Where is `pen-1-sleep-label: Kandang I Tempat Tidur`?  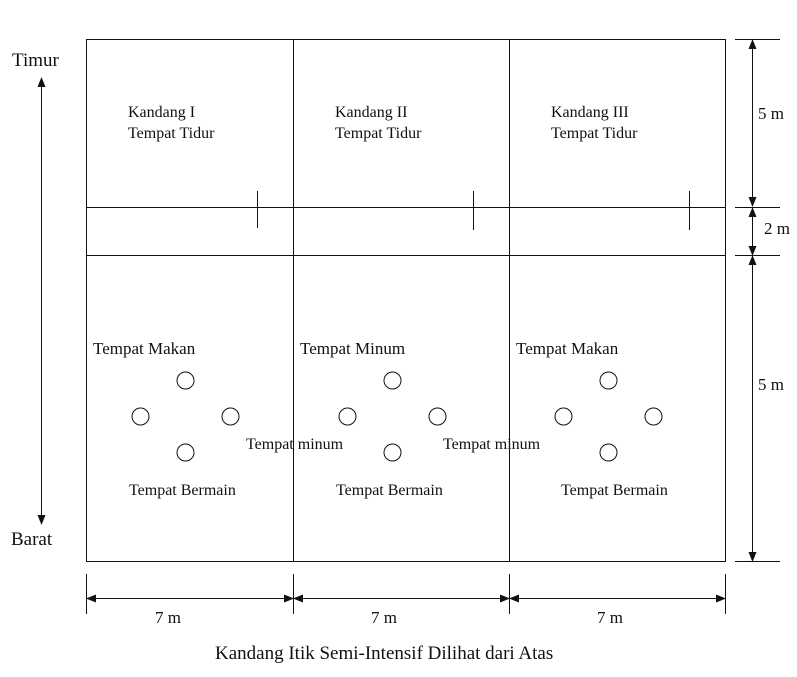
pen-1-sleep-label: Kandang I Tempat Tidur is located at coordinates (171, 123).